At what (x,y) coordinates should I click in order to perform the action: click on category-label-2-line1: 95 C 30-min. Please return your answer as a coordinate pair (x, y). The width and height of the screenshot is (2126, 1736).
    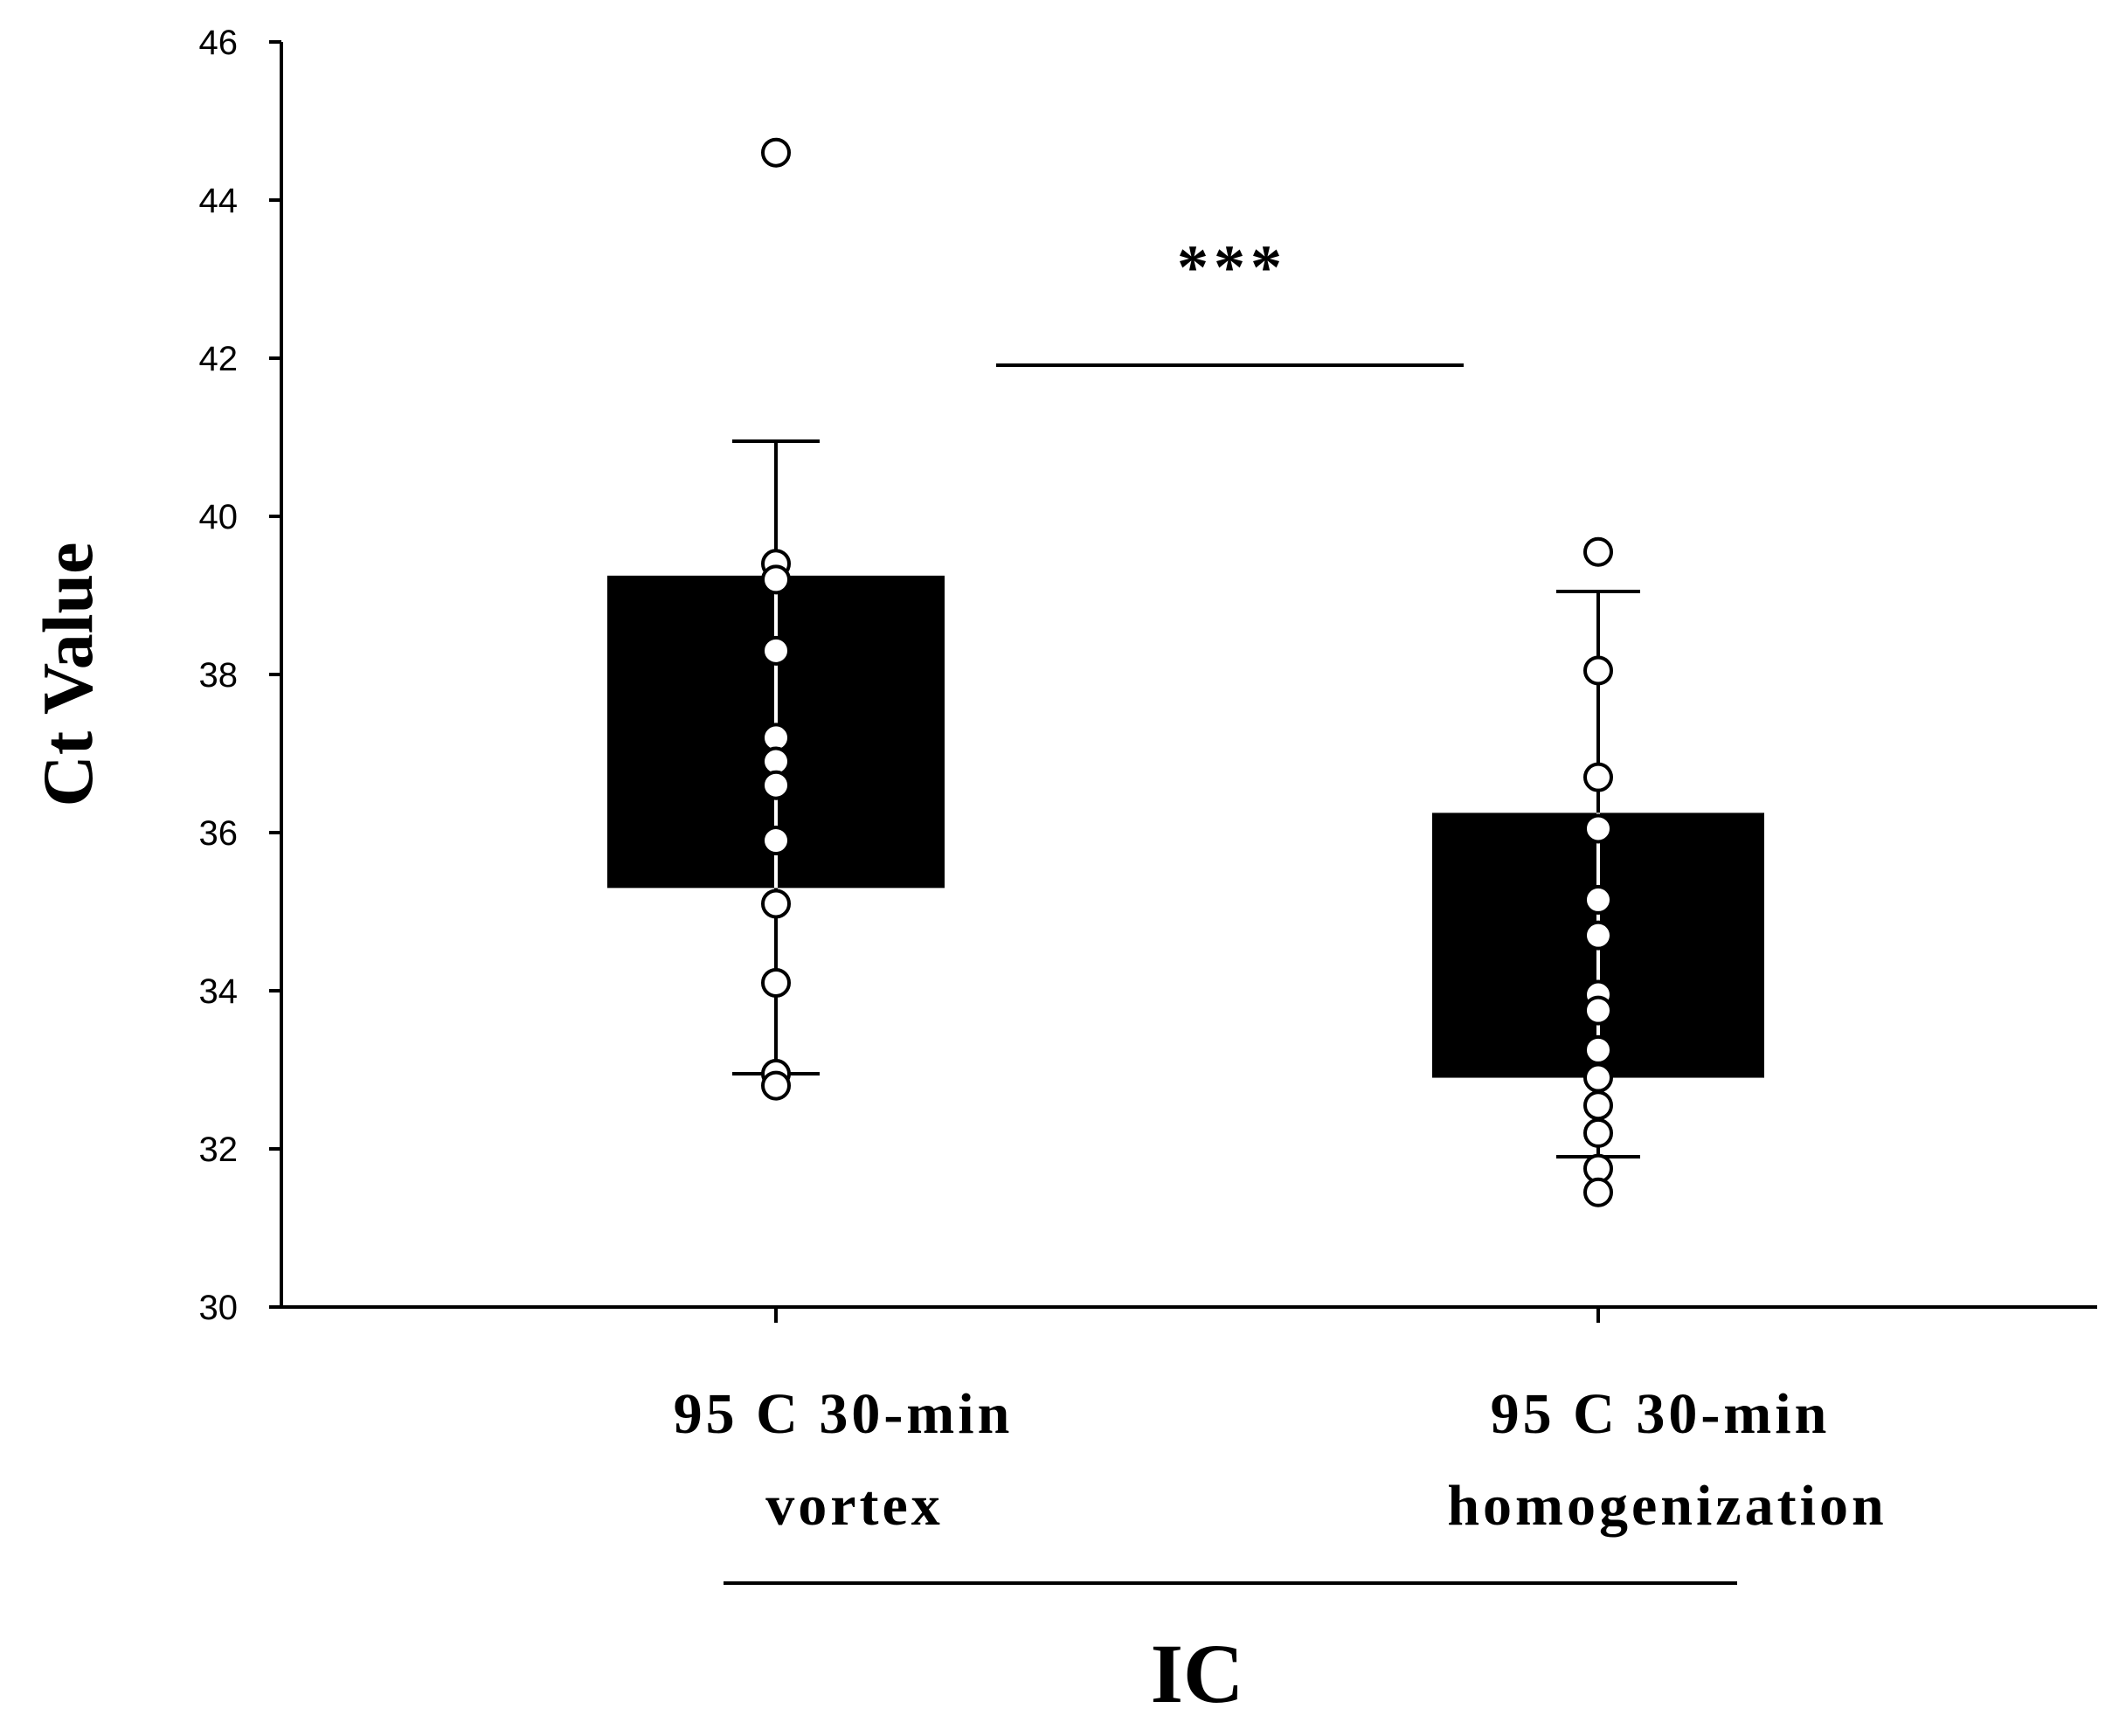
    Looking at the image, I should click on (1661, 1414).